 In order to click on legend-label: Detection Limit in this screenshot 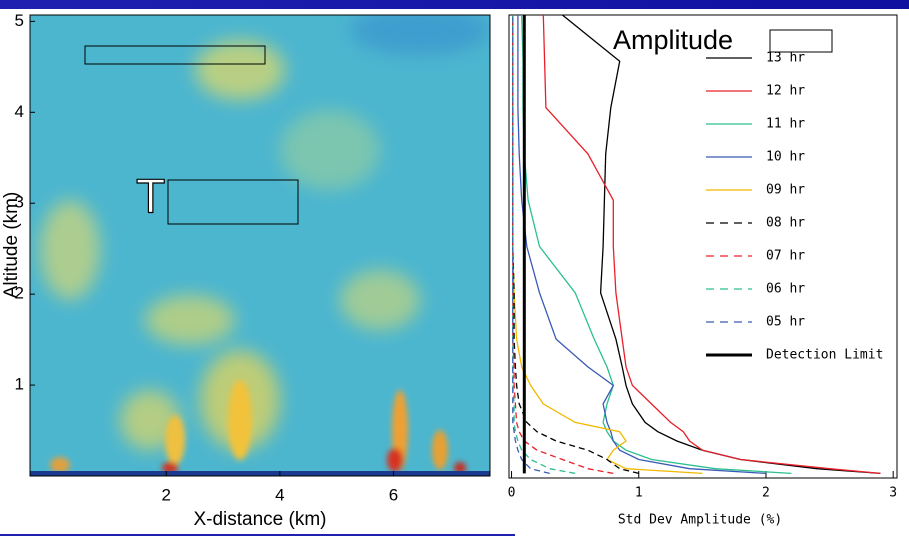, I will do `click(824, 355)`.